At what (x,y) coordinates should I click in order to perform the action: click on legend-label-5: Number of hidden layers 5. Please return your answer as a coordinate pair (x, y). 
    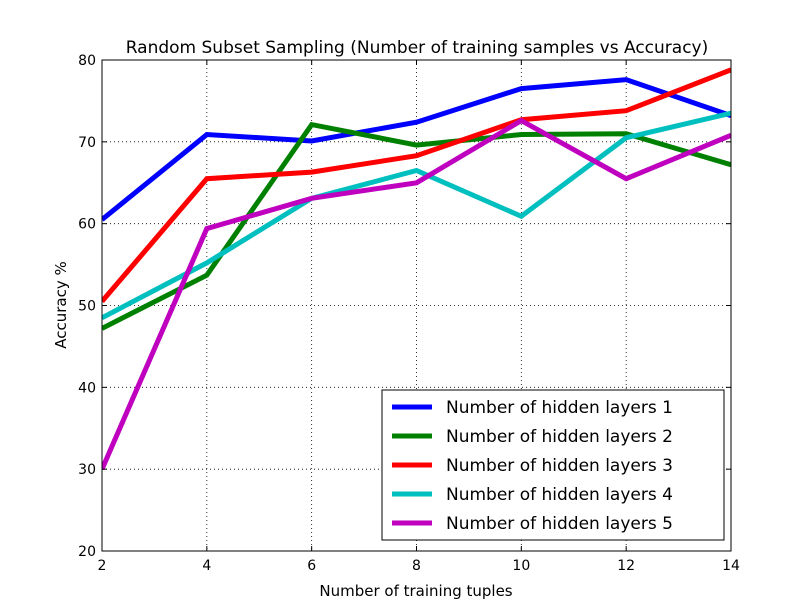
    Looking at the image, I should click on (559, 524).